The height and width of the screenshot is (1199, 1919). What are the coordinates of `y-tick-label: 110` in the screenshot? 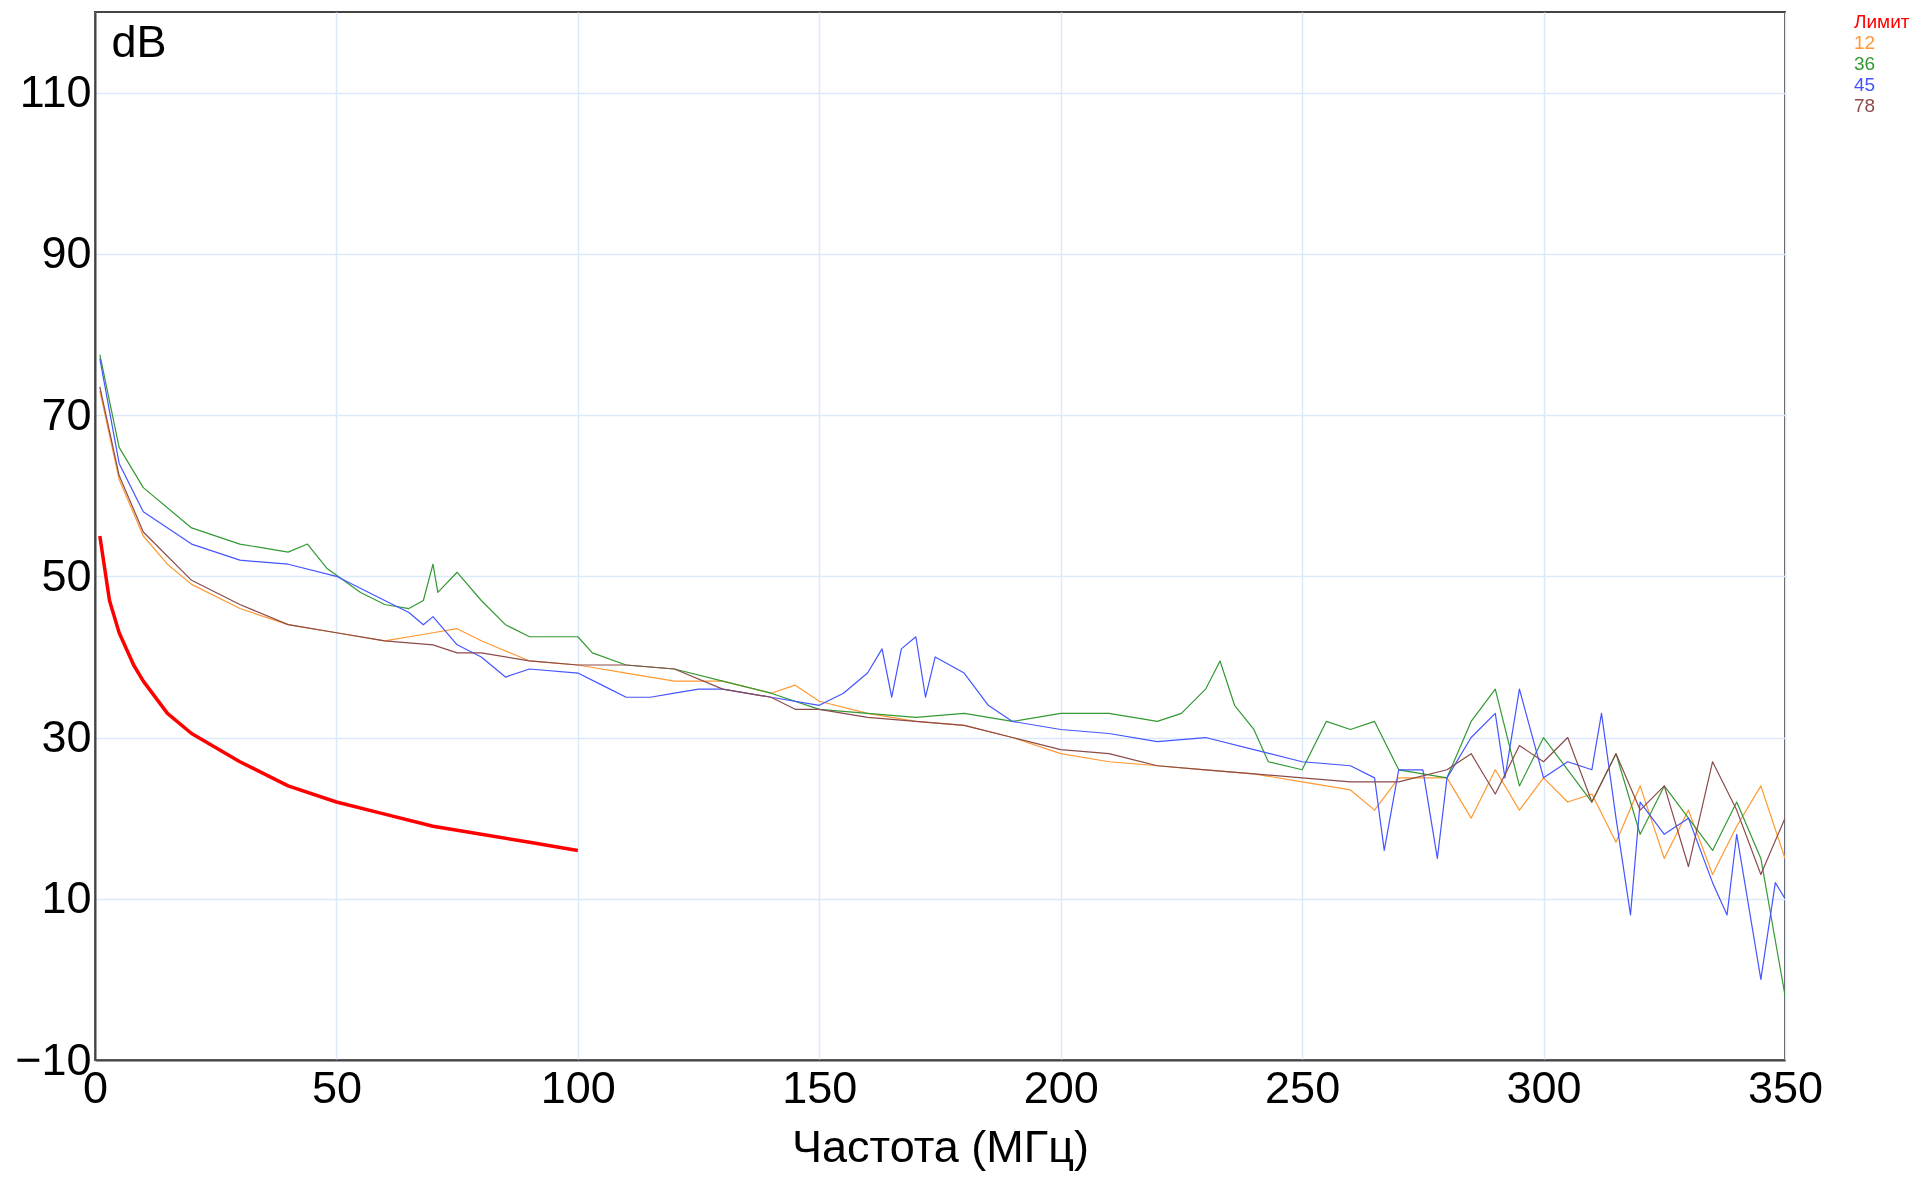 It's located at (55, 92).